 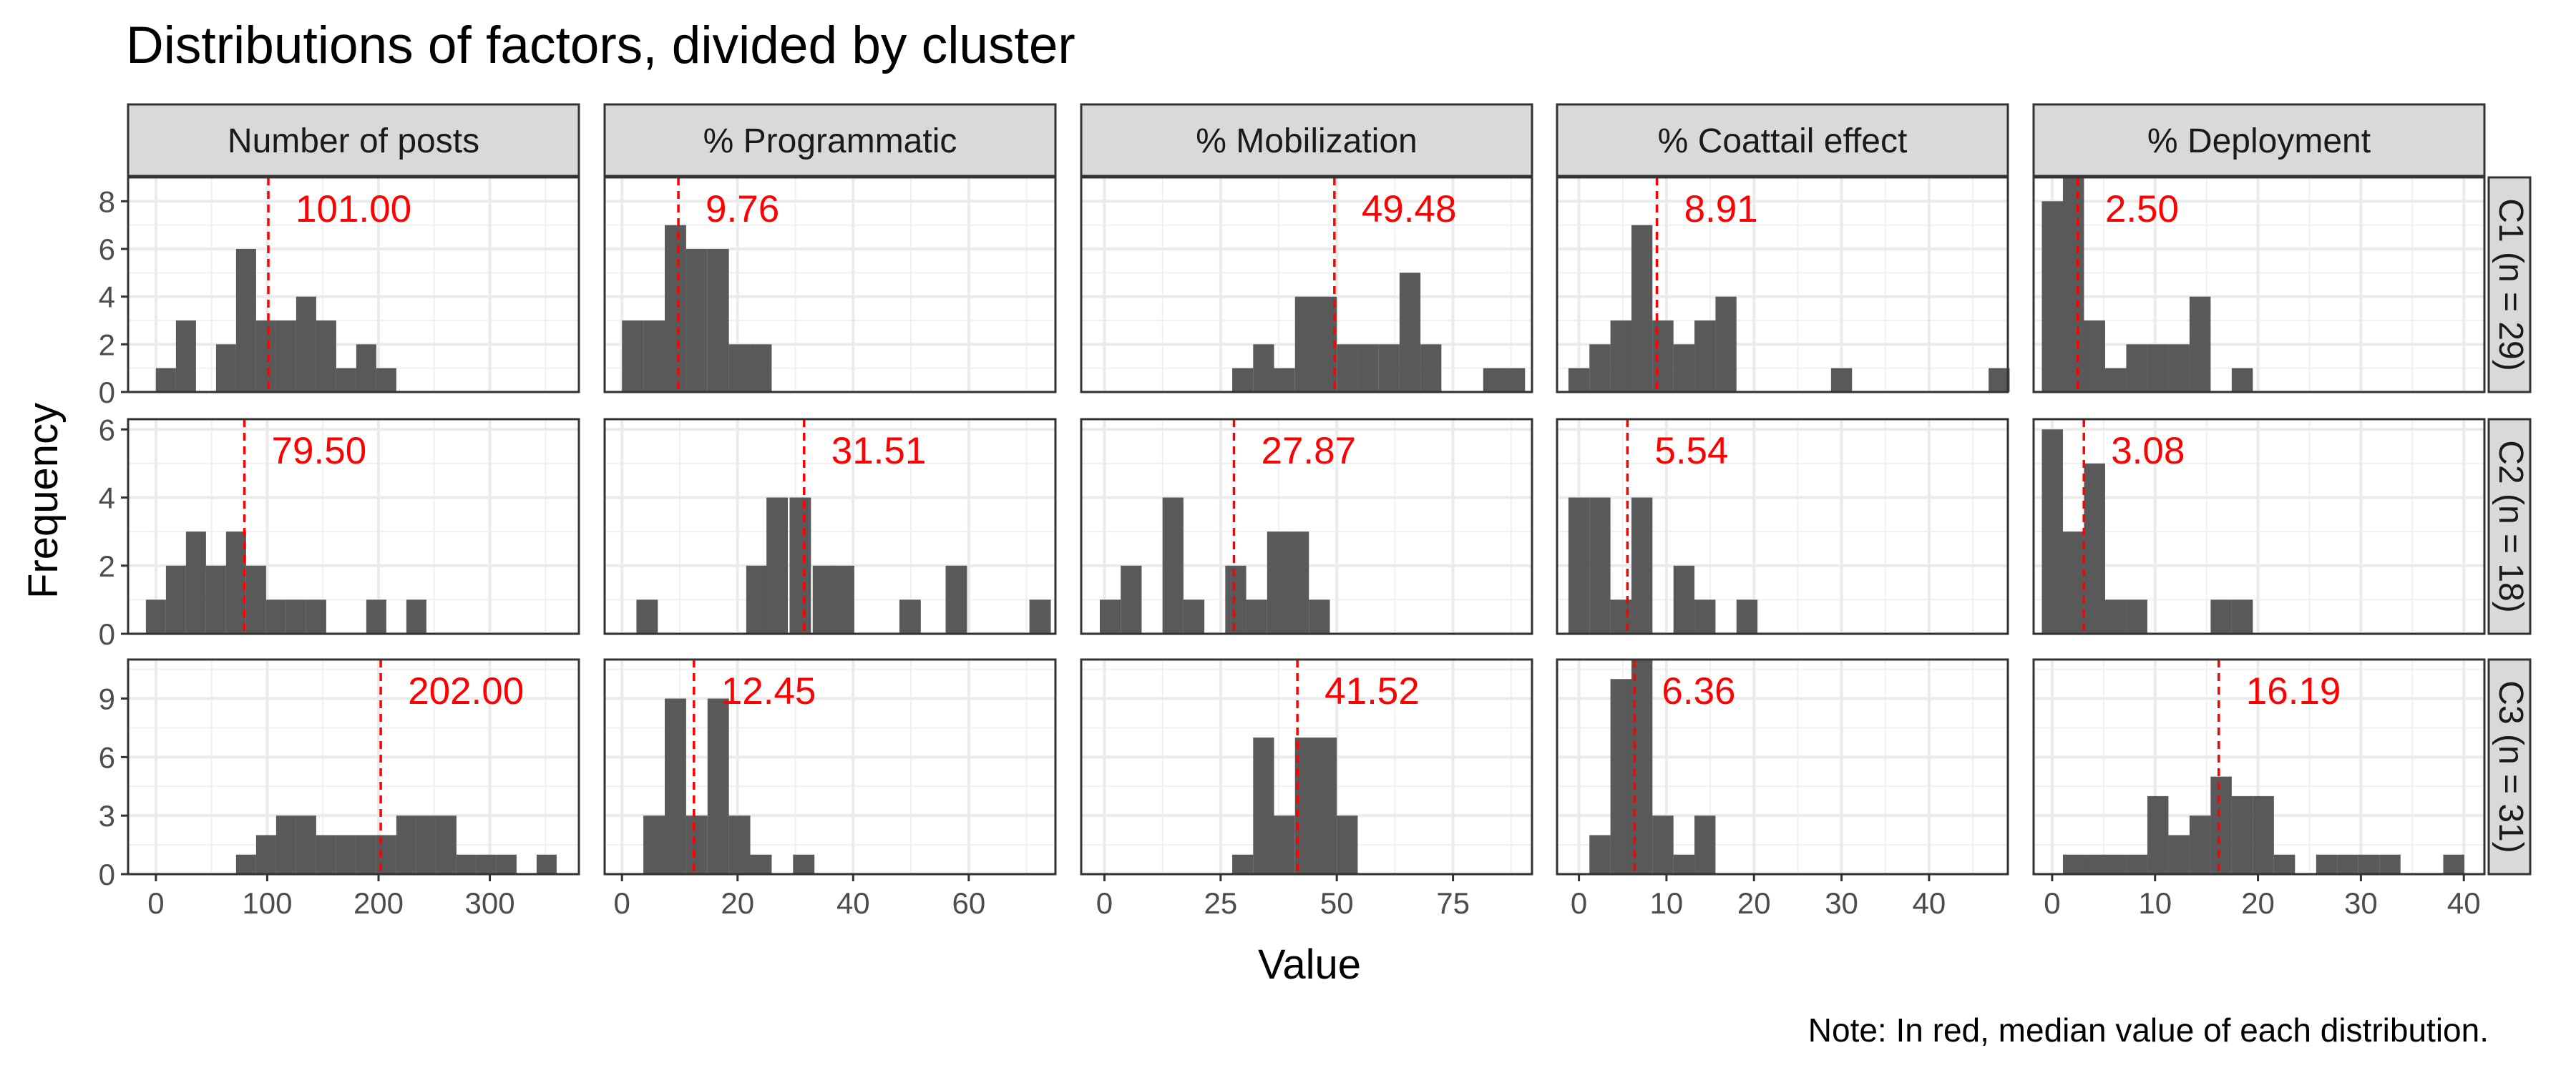 What do you see at coordinates (879, 451) in the screenshot?
I see `median-label: 31.51` at bounding box center [879, 451].